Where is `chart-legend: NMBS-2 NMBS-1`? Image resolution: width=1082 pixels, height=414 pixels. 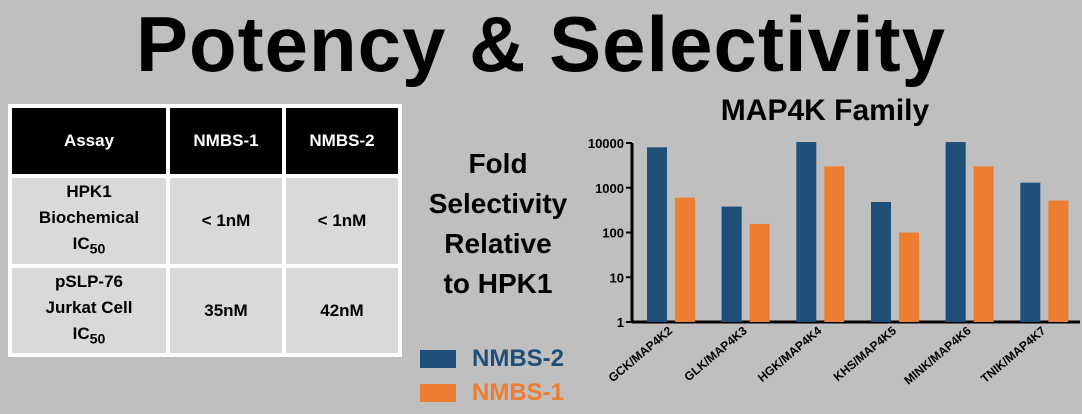
chart-legend: NMBS-2 NMBS-1 is located at coordinates (492, 376).